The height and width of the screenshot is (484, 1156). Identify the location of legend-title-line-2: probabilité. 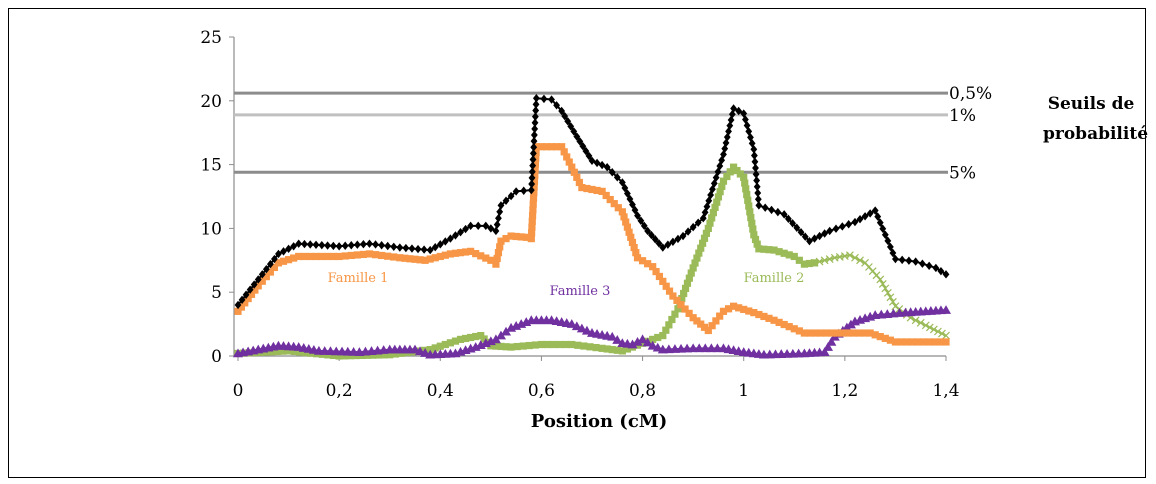
(1096, 134).